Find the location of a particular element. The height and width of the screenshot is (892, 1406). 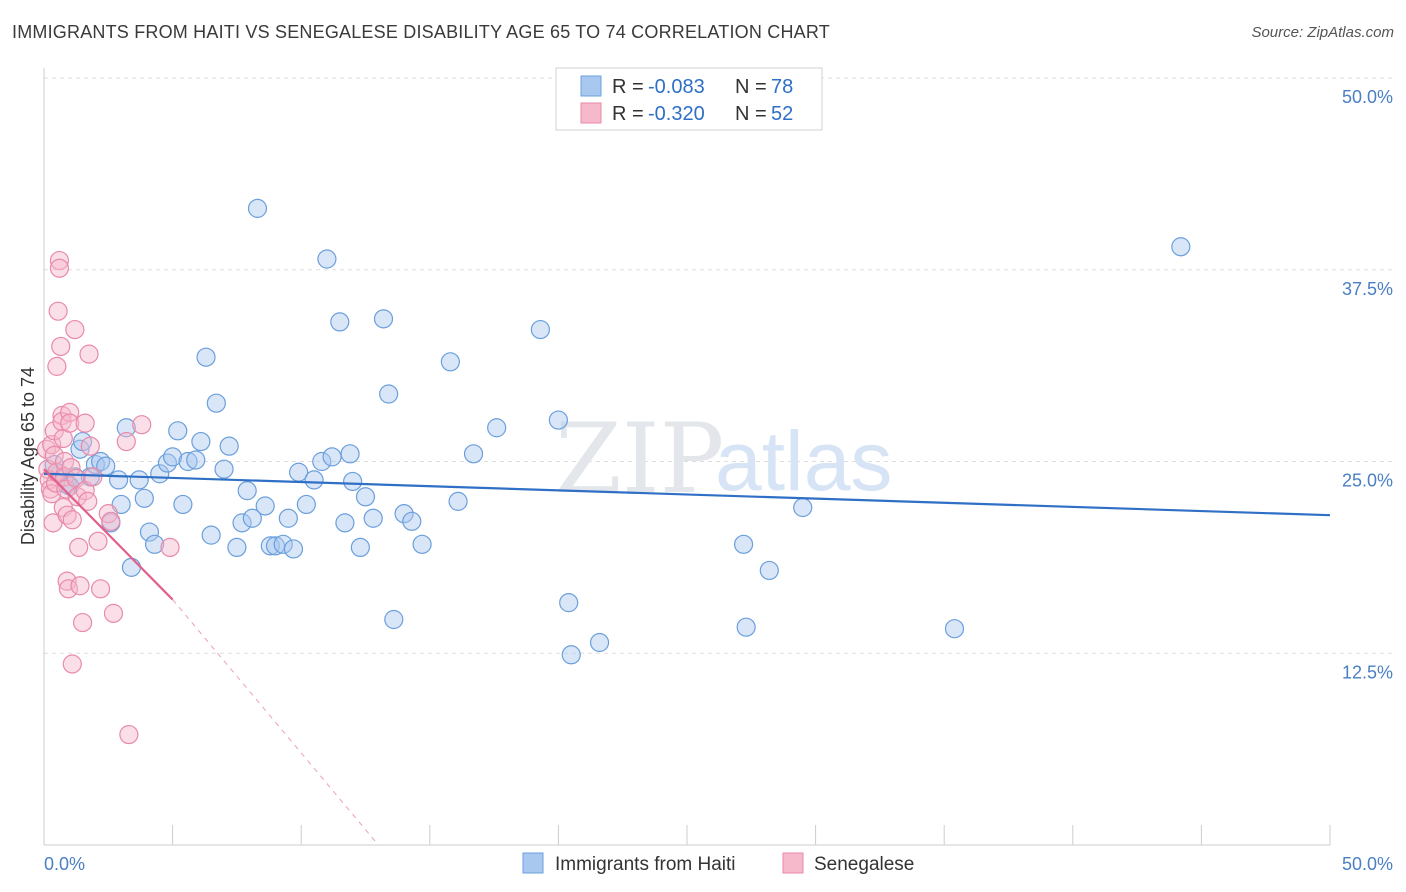

legend-n-value-haiti: 78 is located at coordinates (782, 87).